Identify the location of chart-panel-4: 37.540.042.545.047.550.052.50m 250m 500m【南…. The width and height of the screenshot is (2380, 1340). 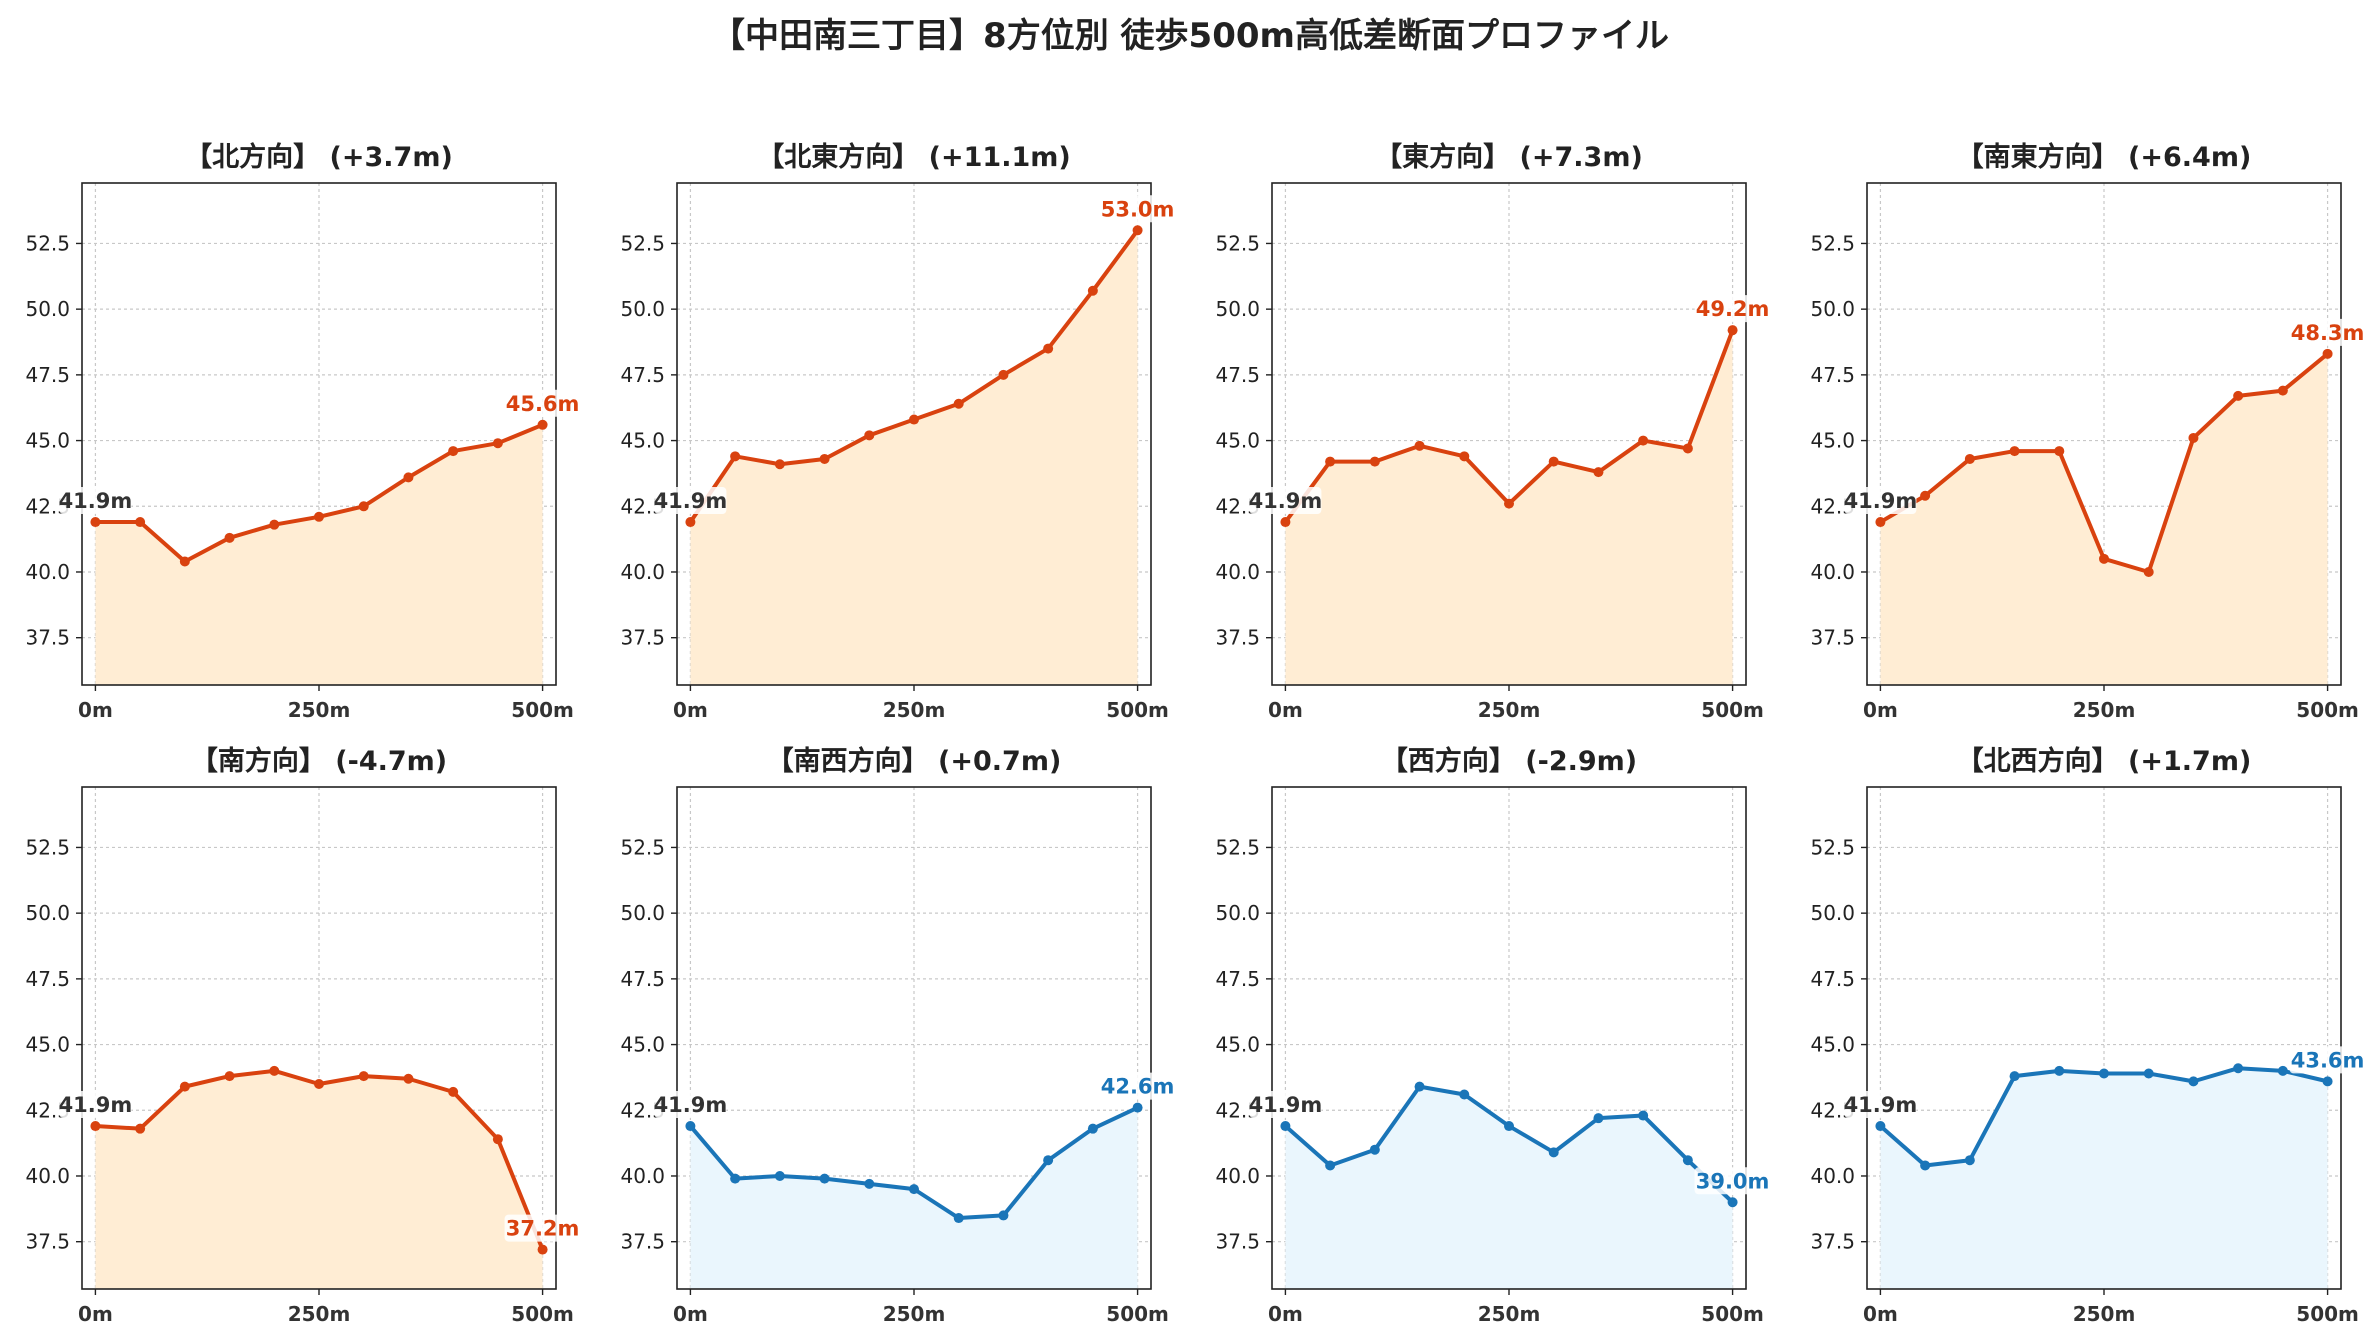
(303, 1035).